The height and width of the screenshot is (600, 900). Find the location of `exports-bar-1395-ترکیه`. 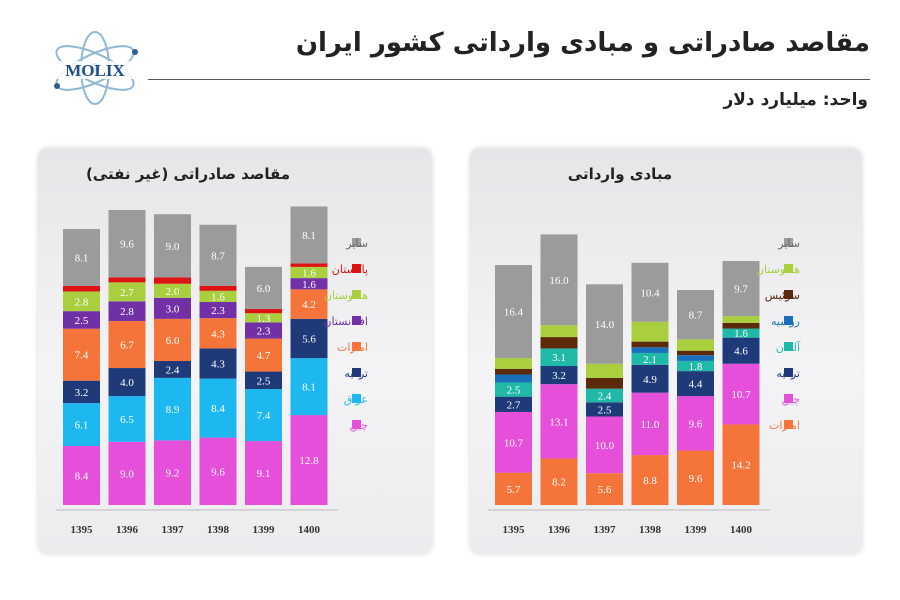

exports-bar-1395-ترکیه is located at coordinates (81, 392).